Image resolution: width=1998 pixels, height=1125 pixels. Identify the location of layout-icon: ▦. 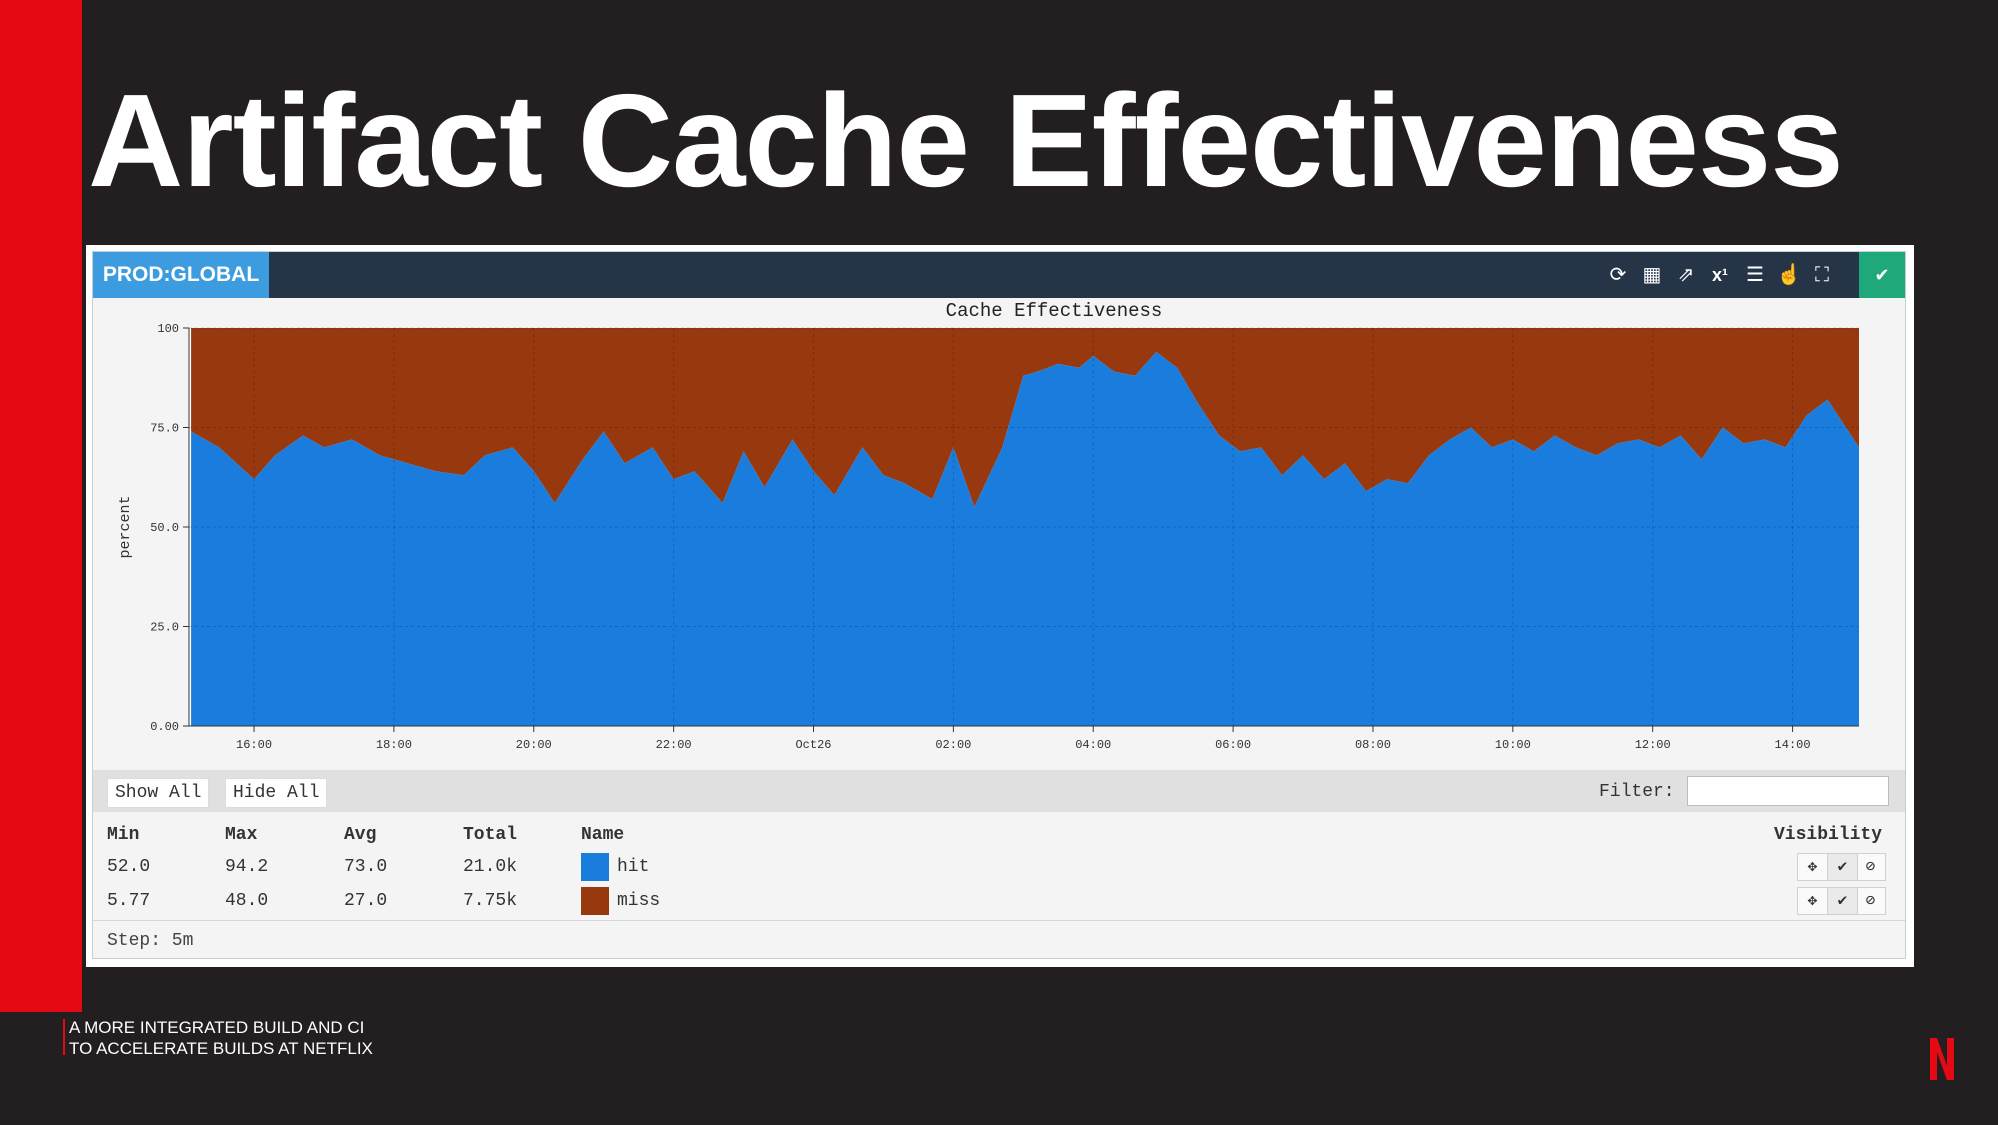
(1652, 275).